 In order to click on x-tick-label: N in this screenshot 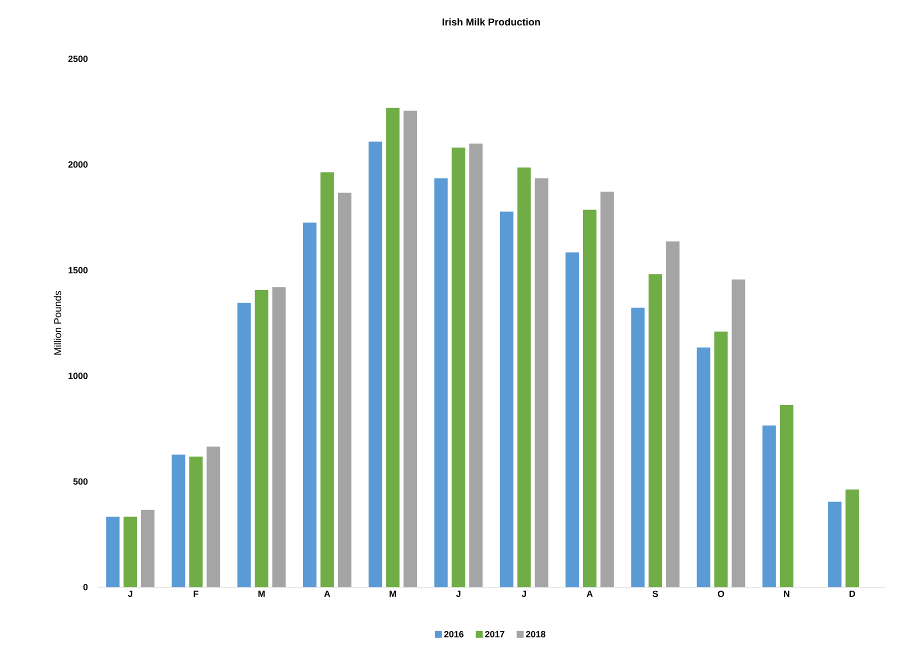, I will do `click(787, 593)`.